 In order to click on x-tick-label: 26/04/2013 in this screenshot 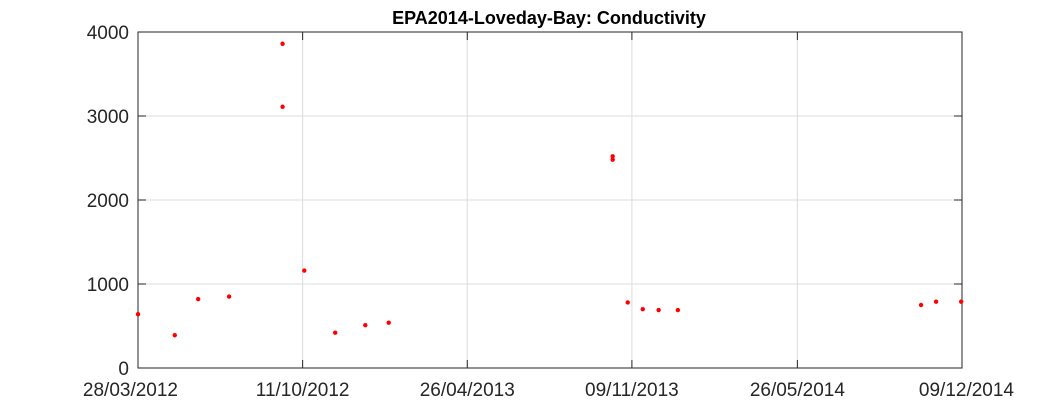, I will do `click(467, 390)`.